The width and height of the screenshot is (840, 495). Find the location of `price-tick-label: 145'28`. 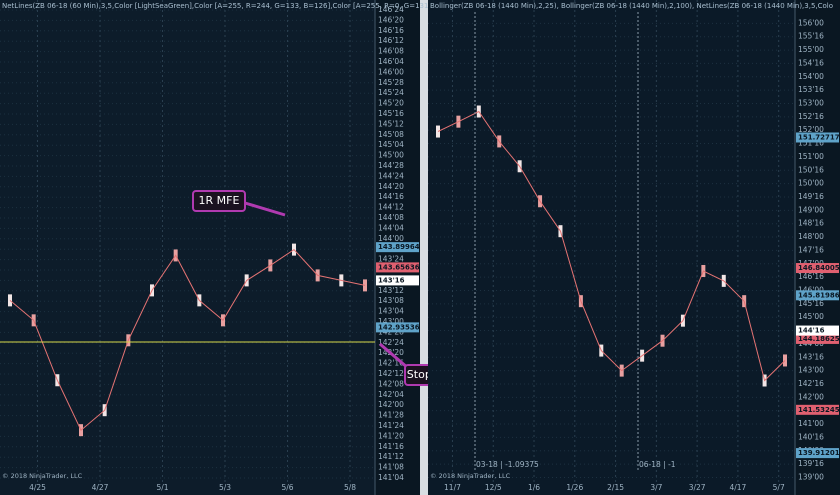

price-tick-label: 145'28 is located at coordinates (391, 82).